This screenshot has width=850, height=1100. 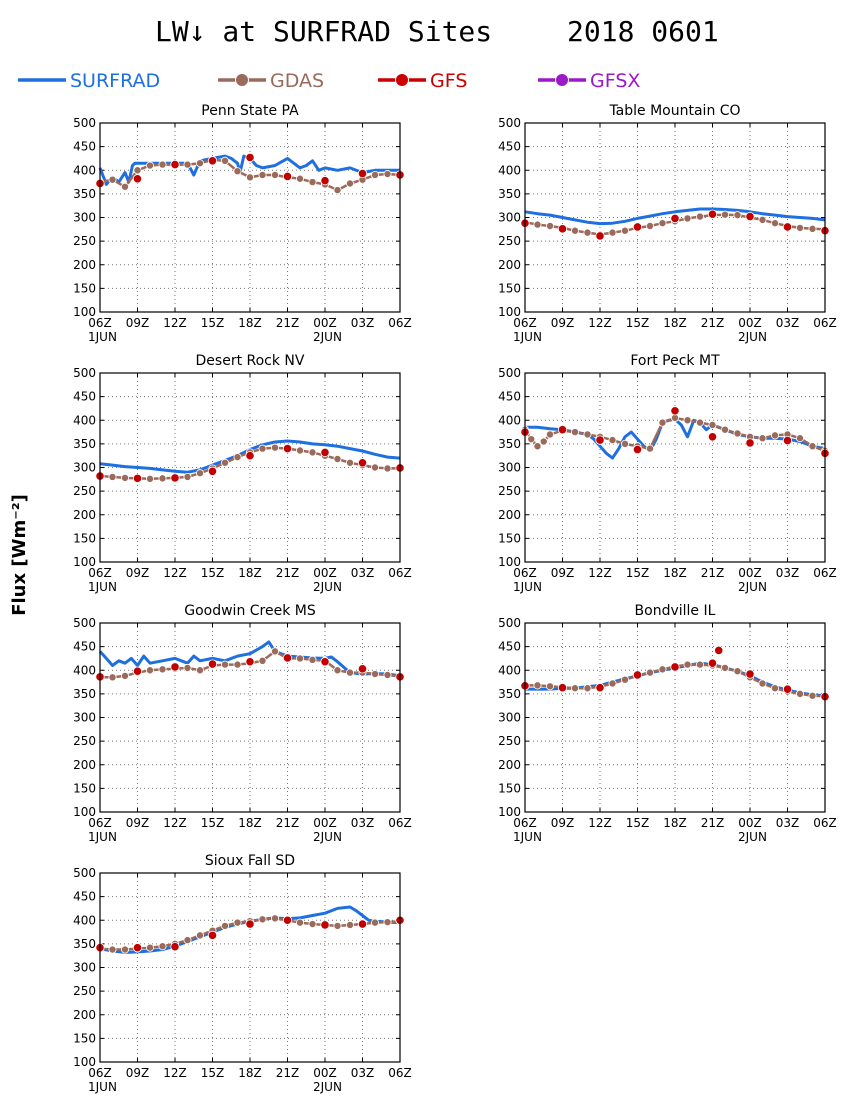 What do you see at coordinates (19, 555) in the screenshot?
I see `y-axis-label: Flux [Wm⁻²]` at bounding box center [19, 555].